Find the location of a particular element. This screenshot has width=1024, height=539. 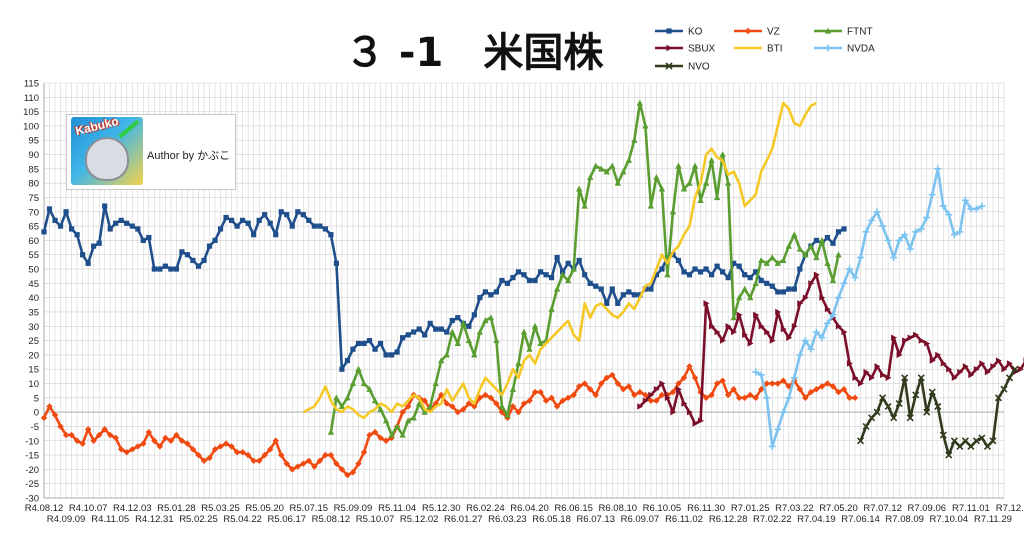

y-tick-label: 20 is located at coordinates (33, 355).